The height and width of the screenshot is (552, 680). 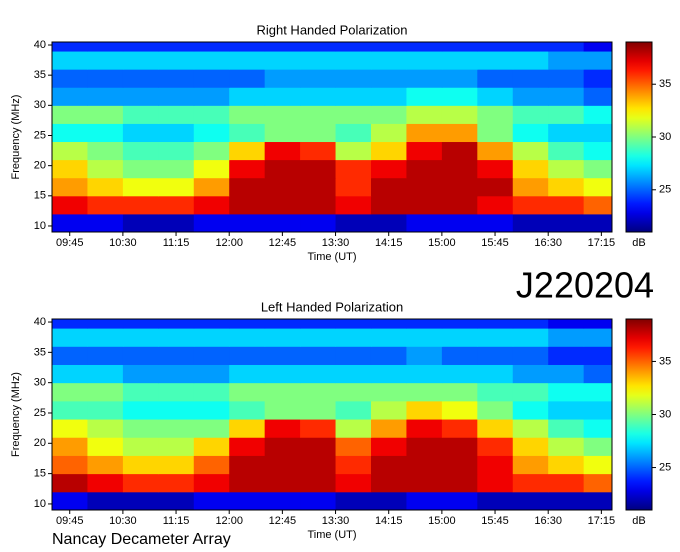 I want to click on x-tick-label: 15:45, so click(x=495, y=521).